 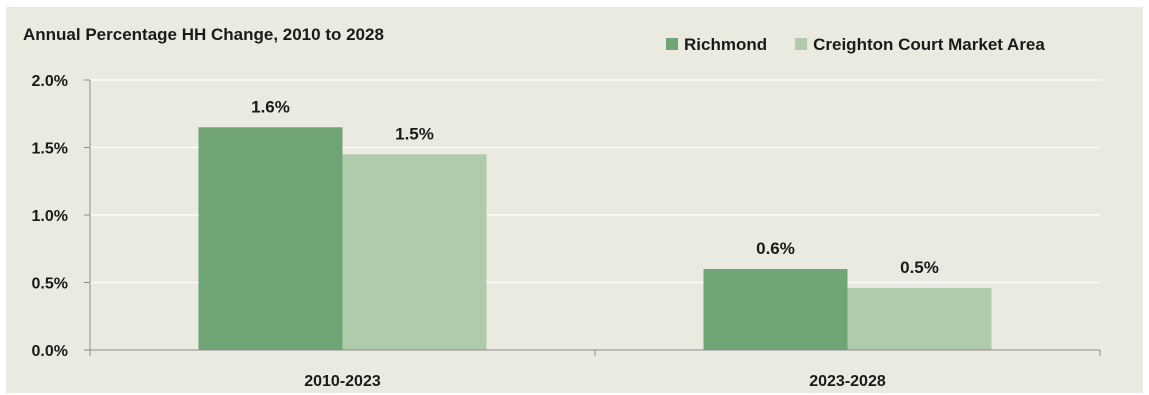 I want to click on x-tick-label: 2023-2028, so click(x=847, y=381).